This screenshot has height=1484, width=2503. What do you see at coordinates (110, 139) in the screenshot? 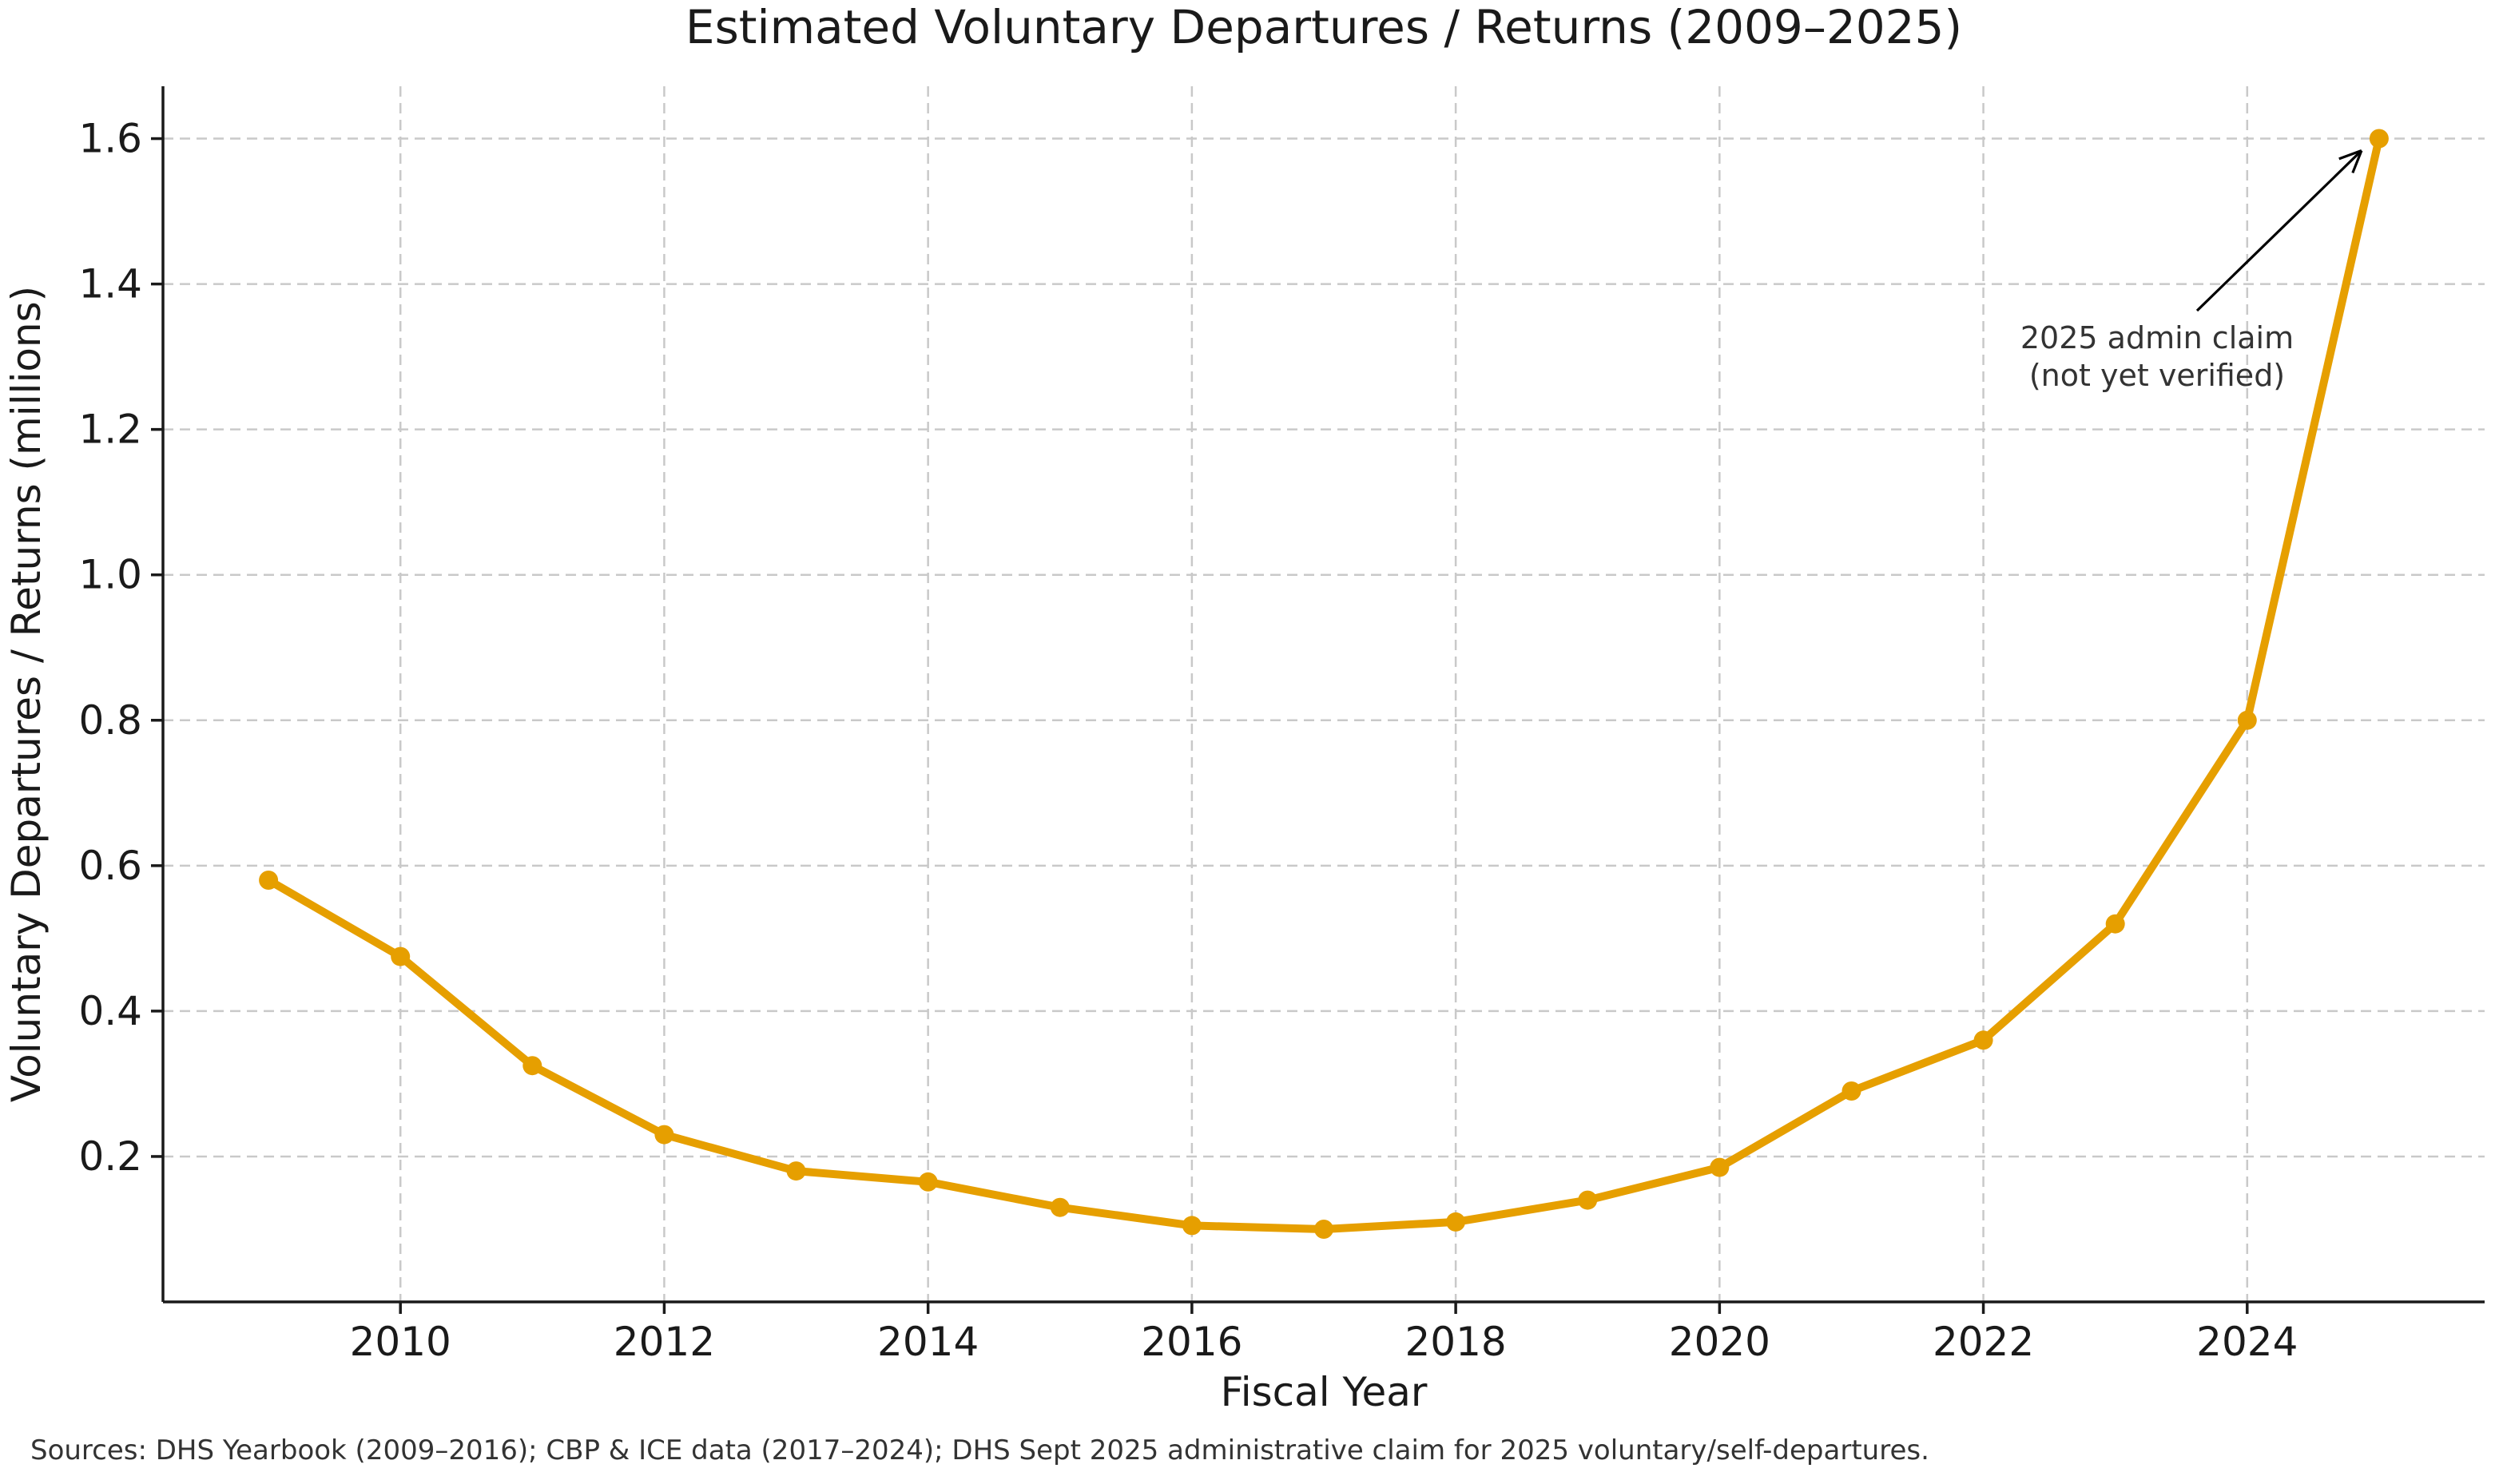
I see `y-tick-label: 1.6` at bounding box center [110, 139].